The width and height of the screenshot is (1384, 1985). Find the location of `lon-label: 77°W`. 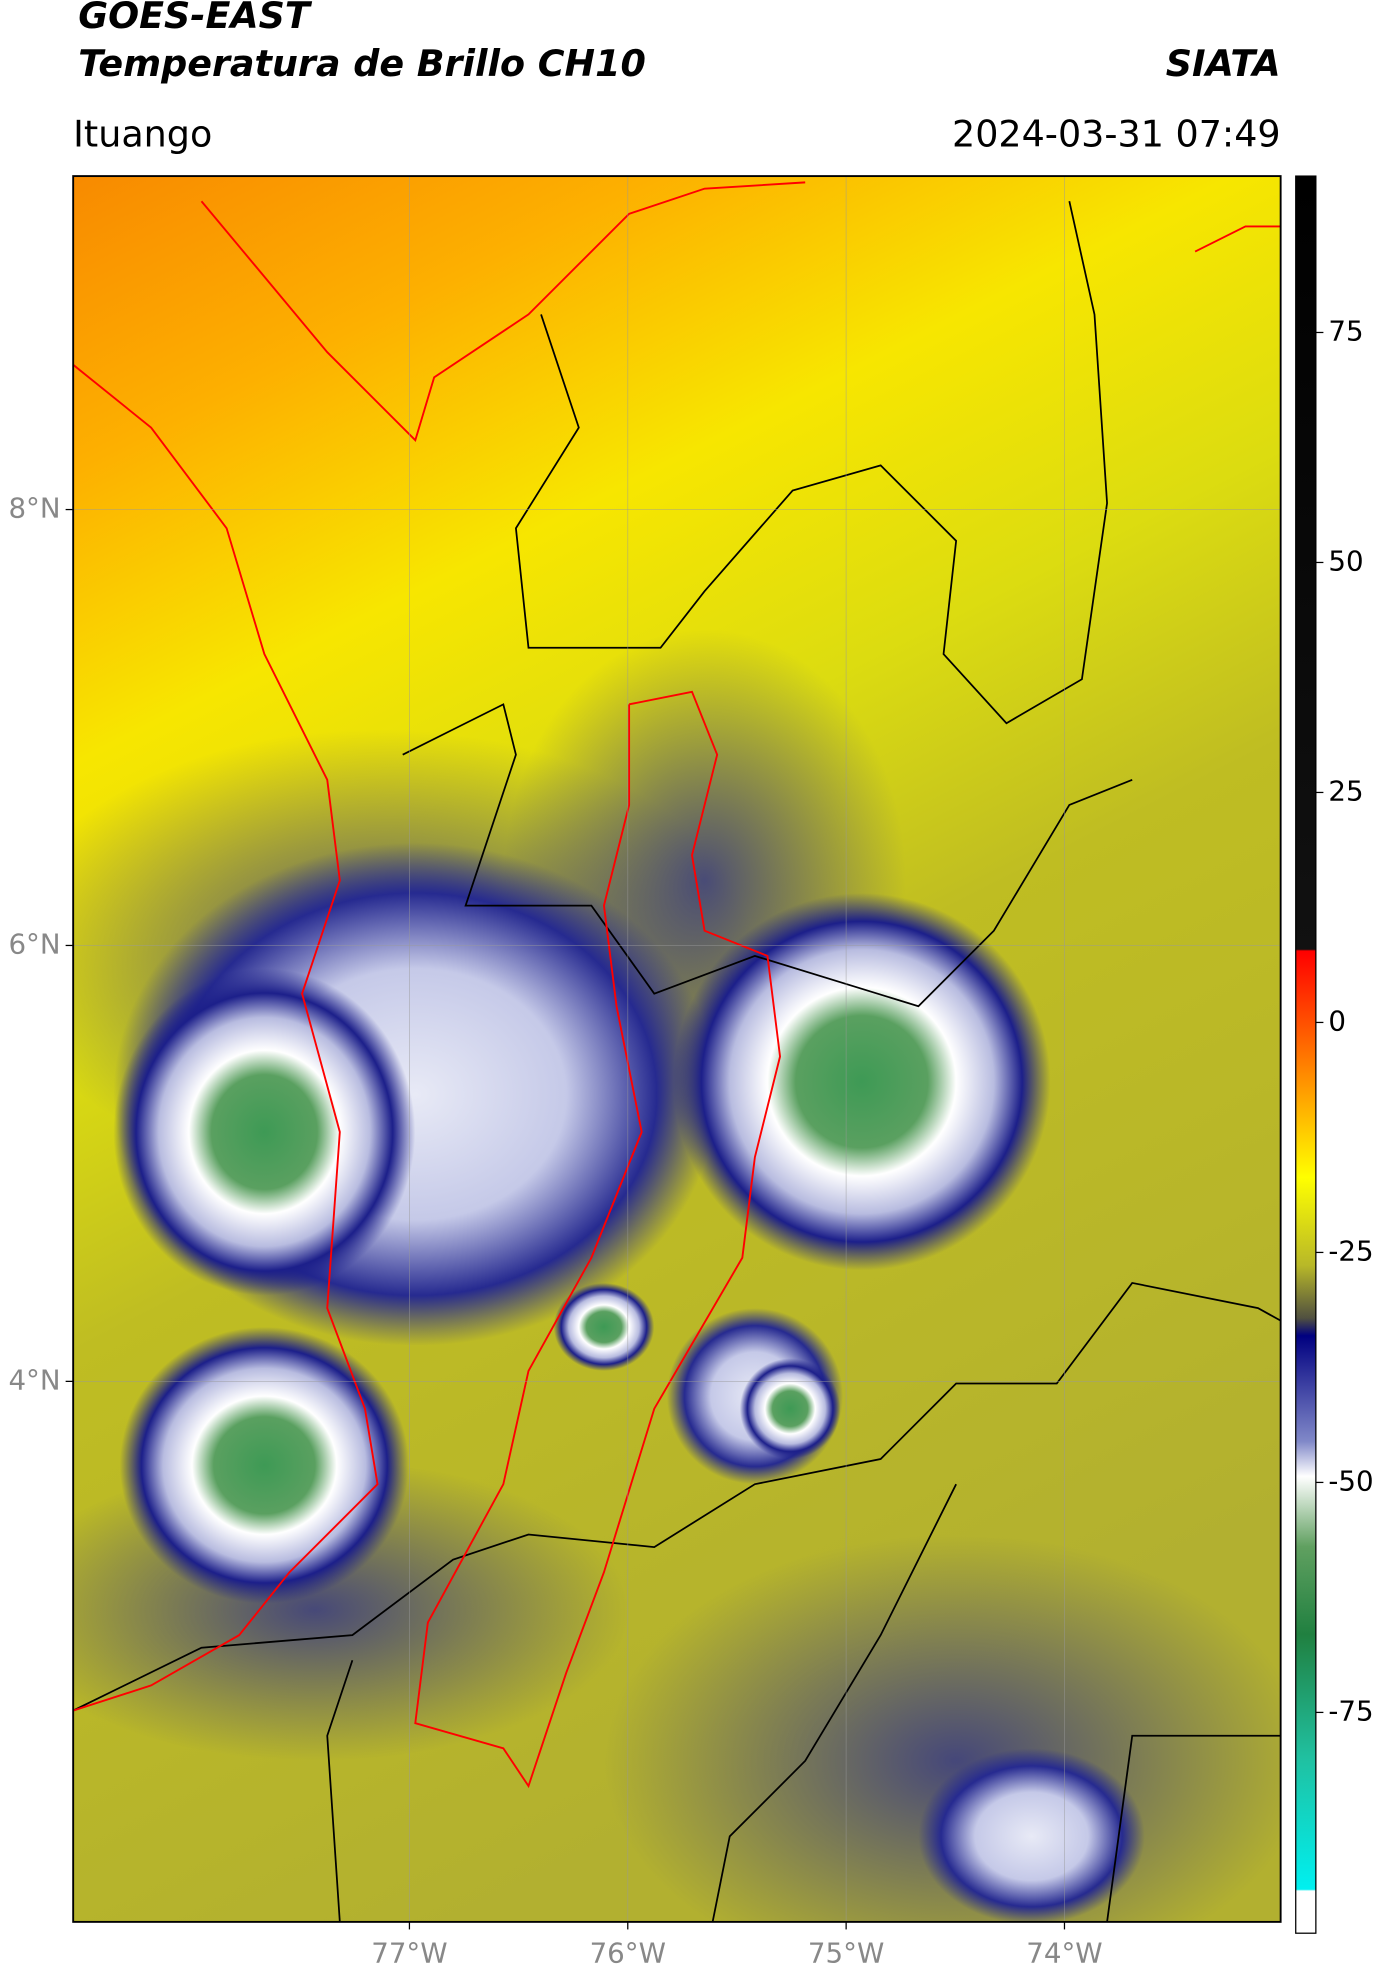

lon-label: 77°W is located at coordinates (409, 1953).